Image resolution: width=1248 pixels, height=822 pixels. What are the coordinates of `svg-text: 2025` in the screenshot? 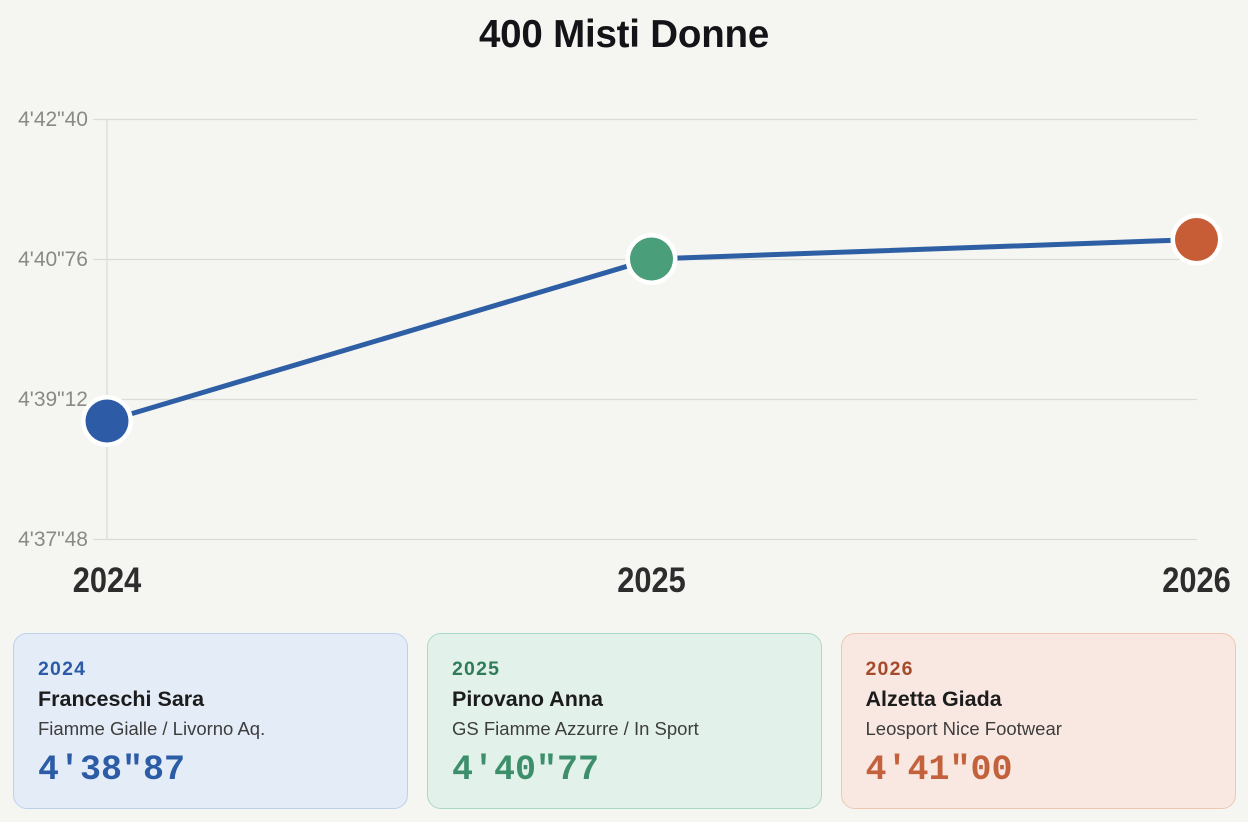 It's located at (651, 579).